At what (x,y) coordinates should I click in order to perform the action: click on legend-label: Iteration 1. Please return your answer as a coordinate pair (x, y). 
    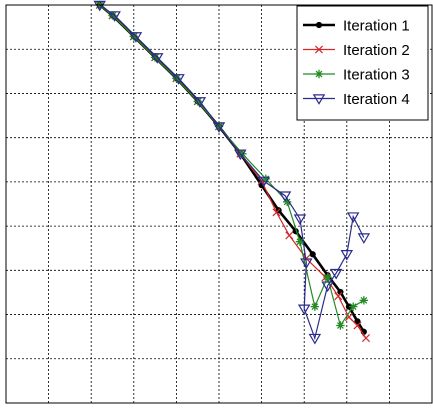
    Looking at the image, I should click on (376, 26).